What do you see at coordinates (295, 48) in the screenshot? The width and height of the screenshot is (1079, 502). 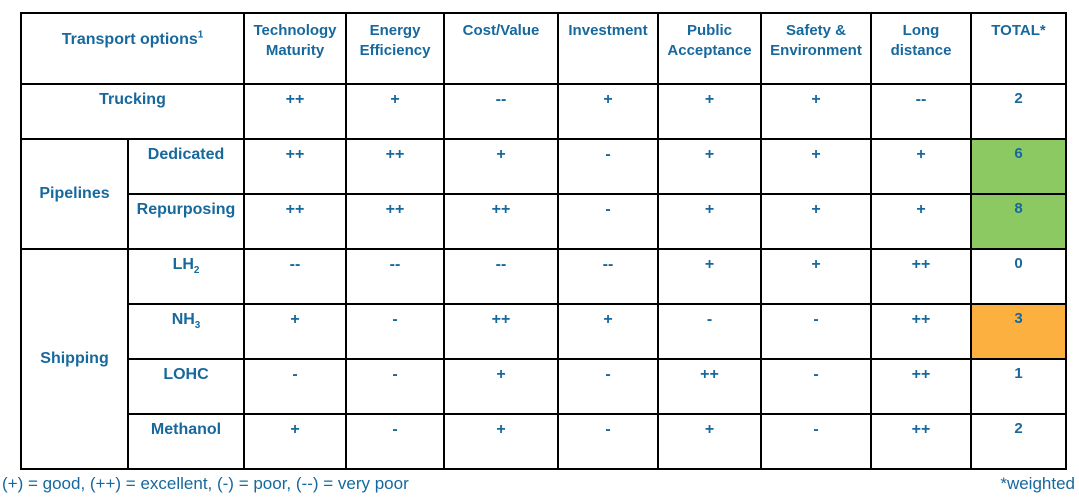 I see `criteria-header-technology-maturity: Technology Maturity` at bounding box center [295, 48].